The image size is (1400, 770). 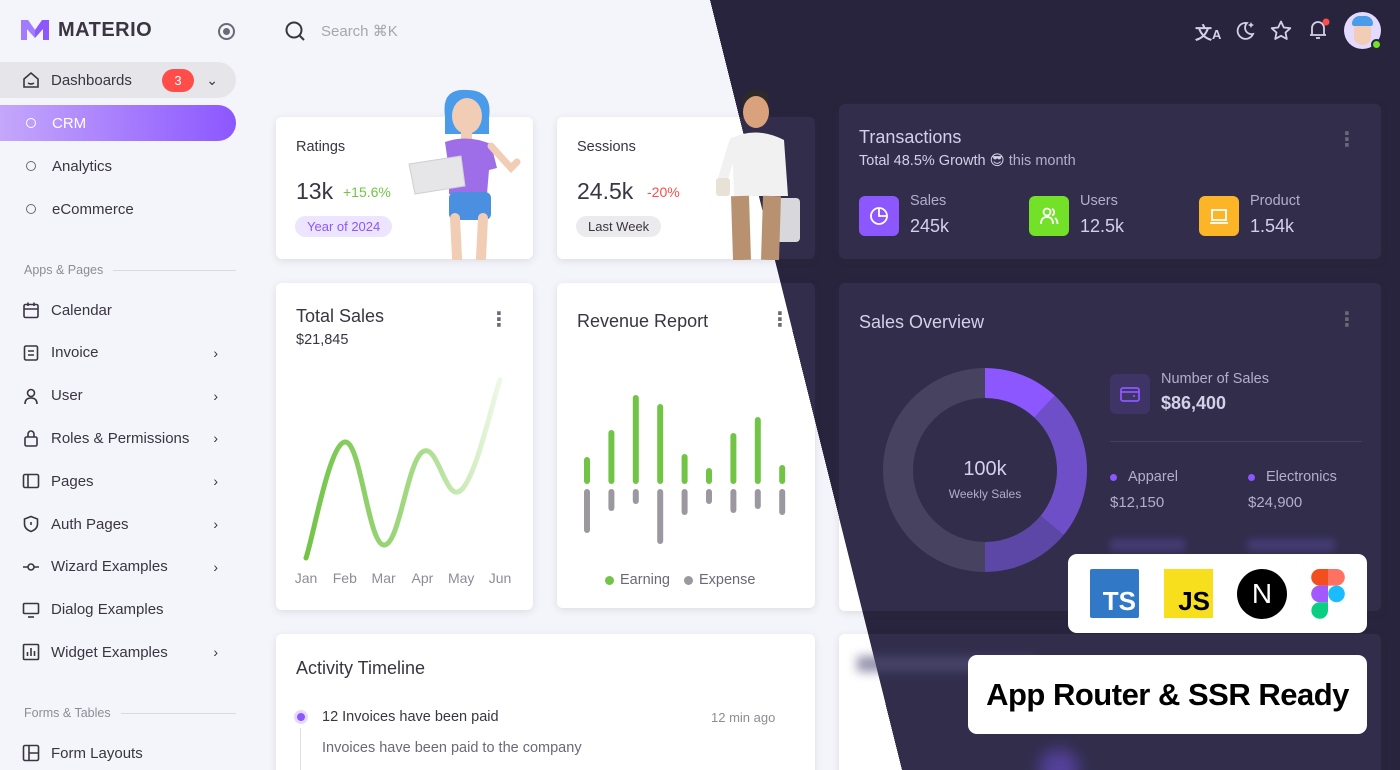 I want to click on sidebar-item-invoice: Invoice ›, so click(x=118, y=353).